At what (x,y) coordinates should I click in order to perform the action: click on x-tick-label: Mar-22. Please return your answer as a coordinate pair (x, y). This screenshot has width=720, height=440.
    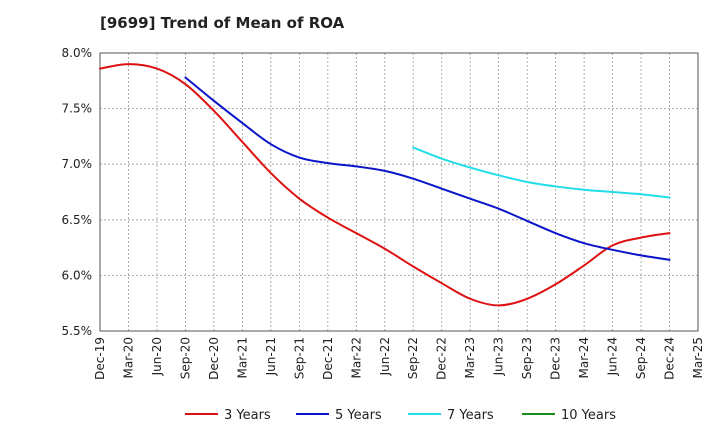
    Looking at the image, I should click on (356, 357).